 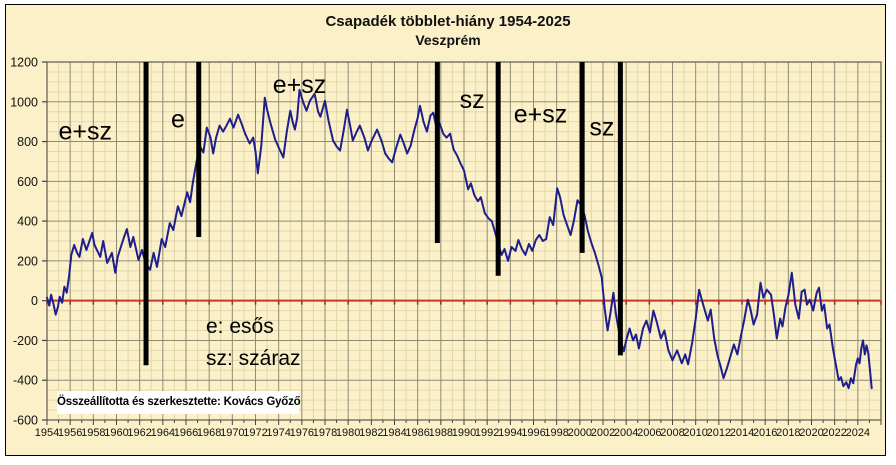 I want to click on x-tick-label: 2018, so click(x=788, y=433).